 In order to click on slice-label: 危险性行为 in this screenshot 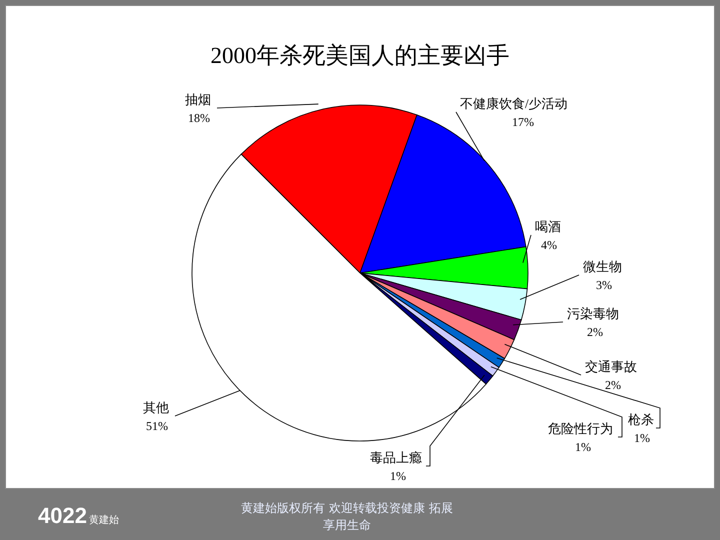, I will do `click(580, 428)`.